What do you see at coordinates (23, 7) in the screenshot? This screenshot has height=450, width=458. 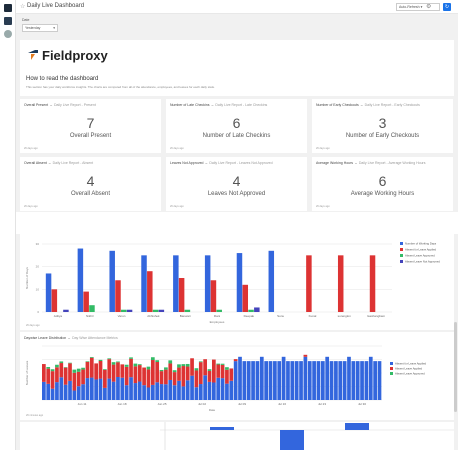 I see `star-icon: ☆` at bounding box center [23, 7].